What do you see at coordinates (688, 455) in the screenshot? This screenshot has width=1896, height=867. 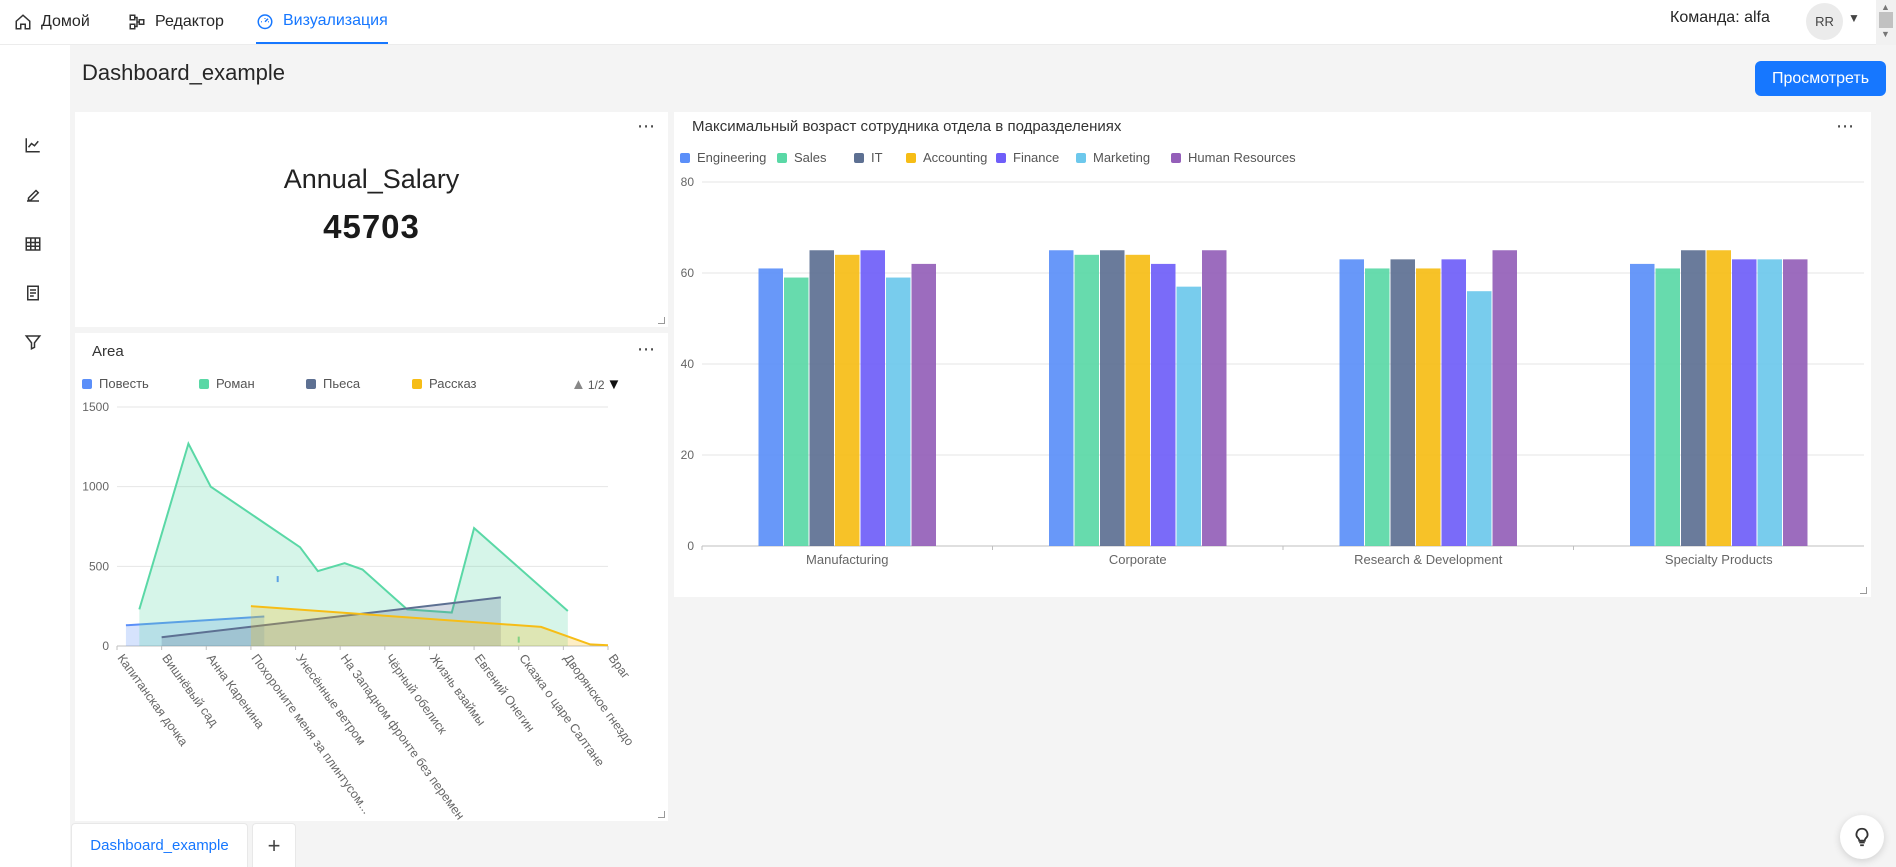 I see `y-tick-label: 20` at bounding box center [688, 455].